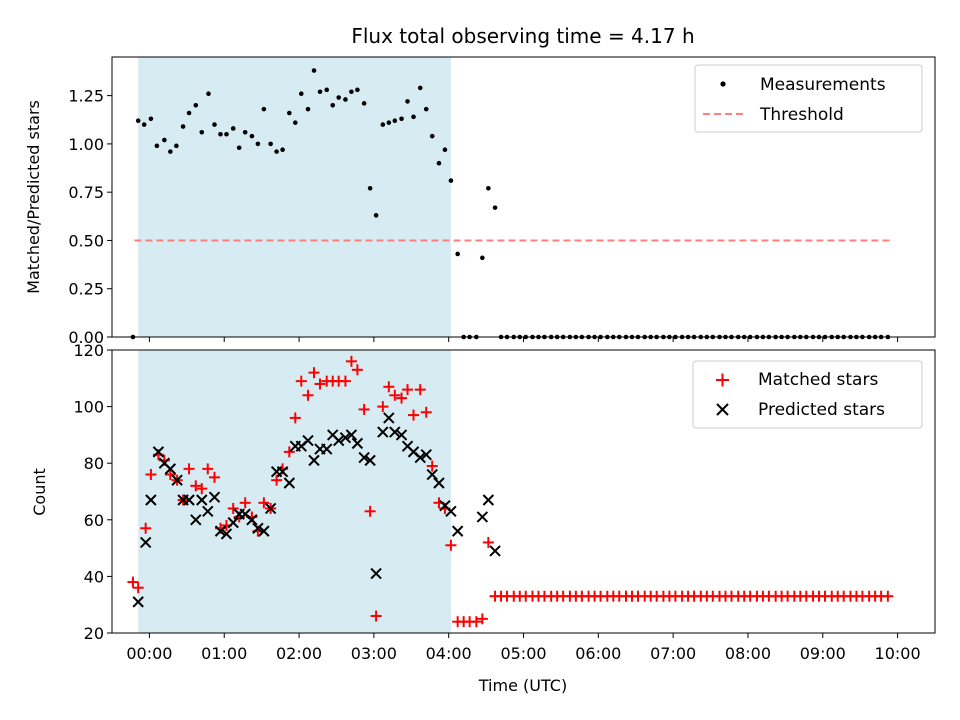 The height and width of the screenshot is (720, 960). What do you see at coordinates (149, 653) in the screenshot?
I see `x-tick-label: 00:00` at bounding box center [149, 653].